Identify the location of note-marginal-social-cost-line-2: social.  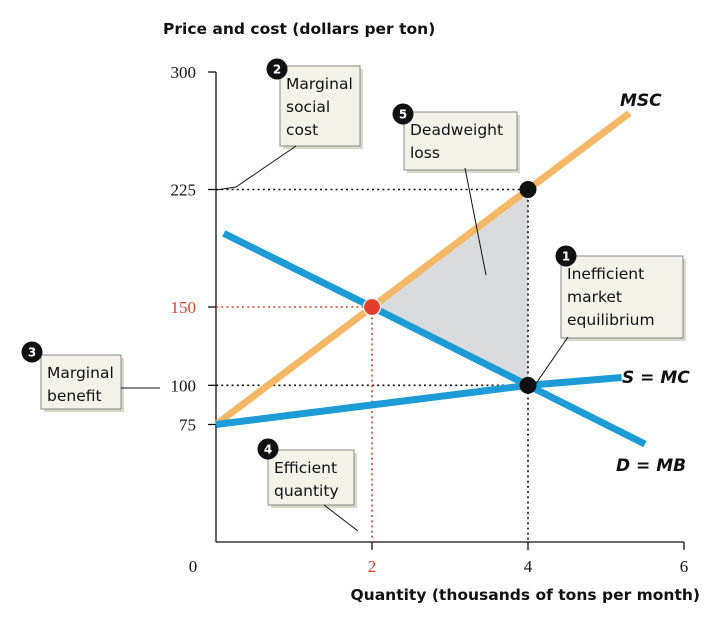
(308, 107).